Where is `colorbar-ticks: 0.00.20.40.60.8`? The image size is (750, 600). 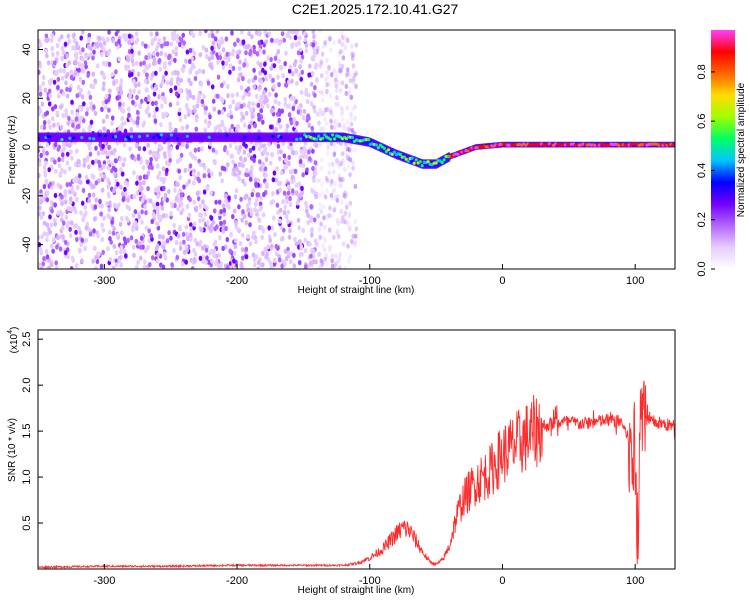 colorbar-ticks: 0.00.20.40.60.8 is located at coordinates (705, 170).